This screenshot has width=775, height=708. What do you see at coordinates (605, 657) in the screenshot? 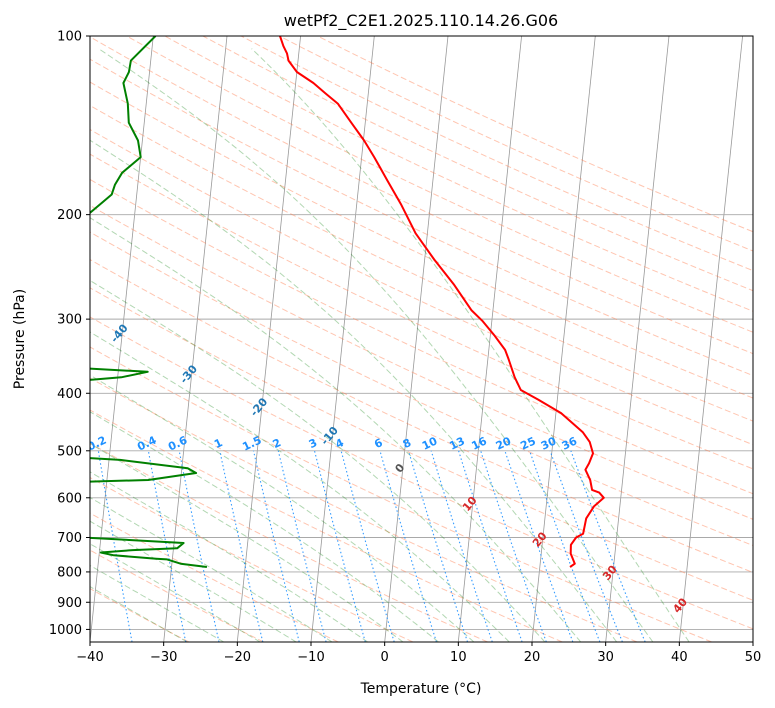
I see `x-tick-label: 30` at bounding box center [605, 657].